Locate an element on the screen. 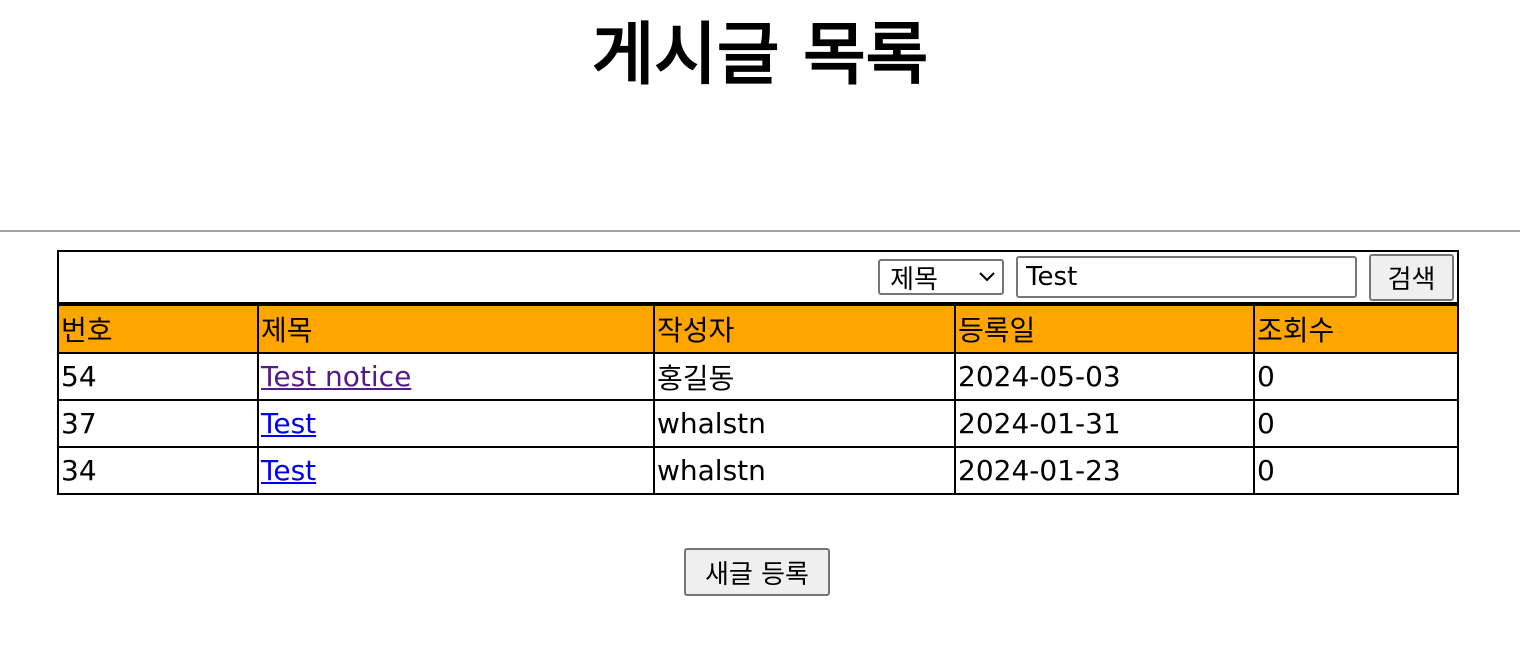 The width and height of the screenshot is (1520, 654). cell-number: 37 is located at coordinates (158, 423).